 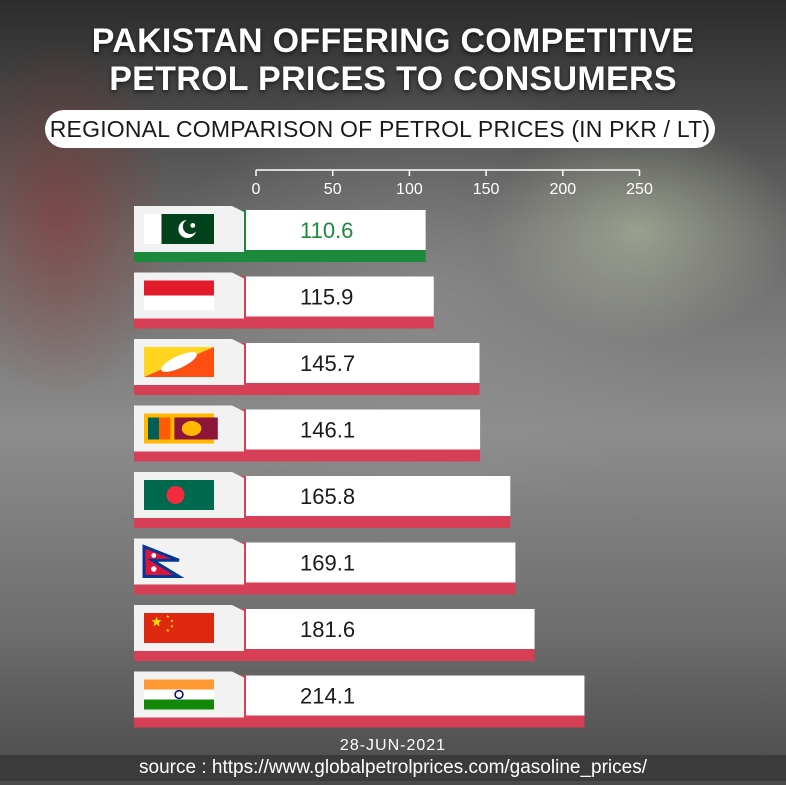 I want to click on title-line-1: PAKISTAN OFFERING COMPETITIVE, so click(x=393, y=41).